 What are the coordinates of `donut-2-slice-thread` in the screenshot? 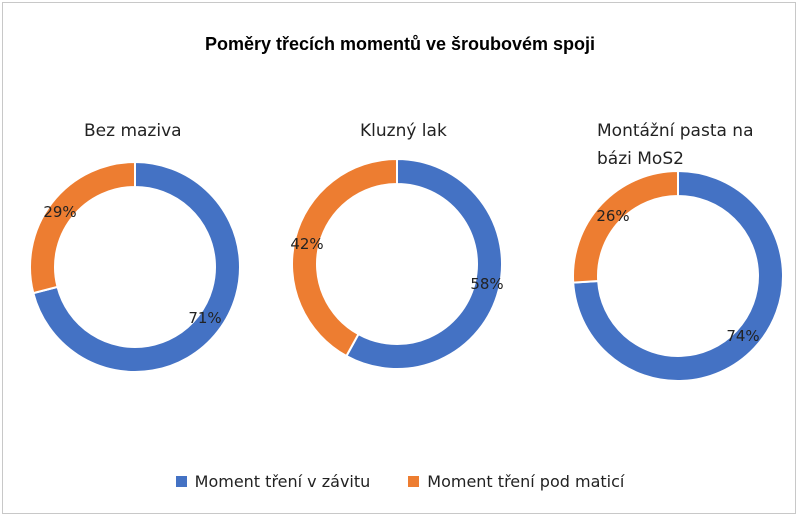 It's located at (678, 275).